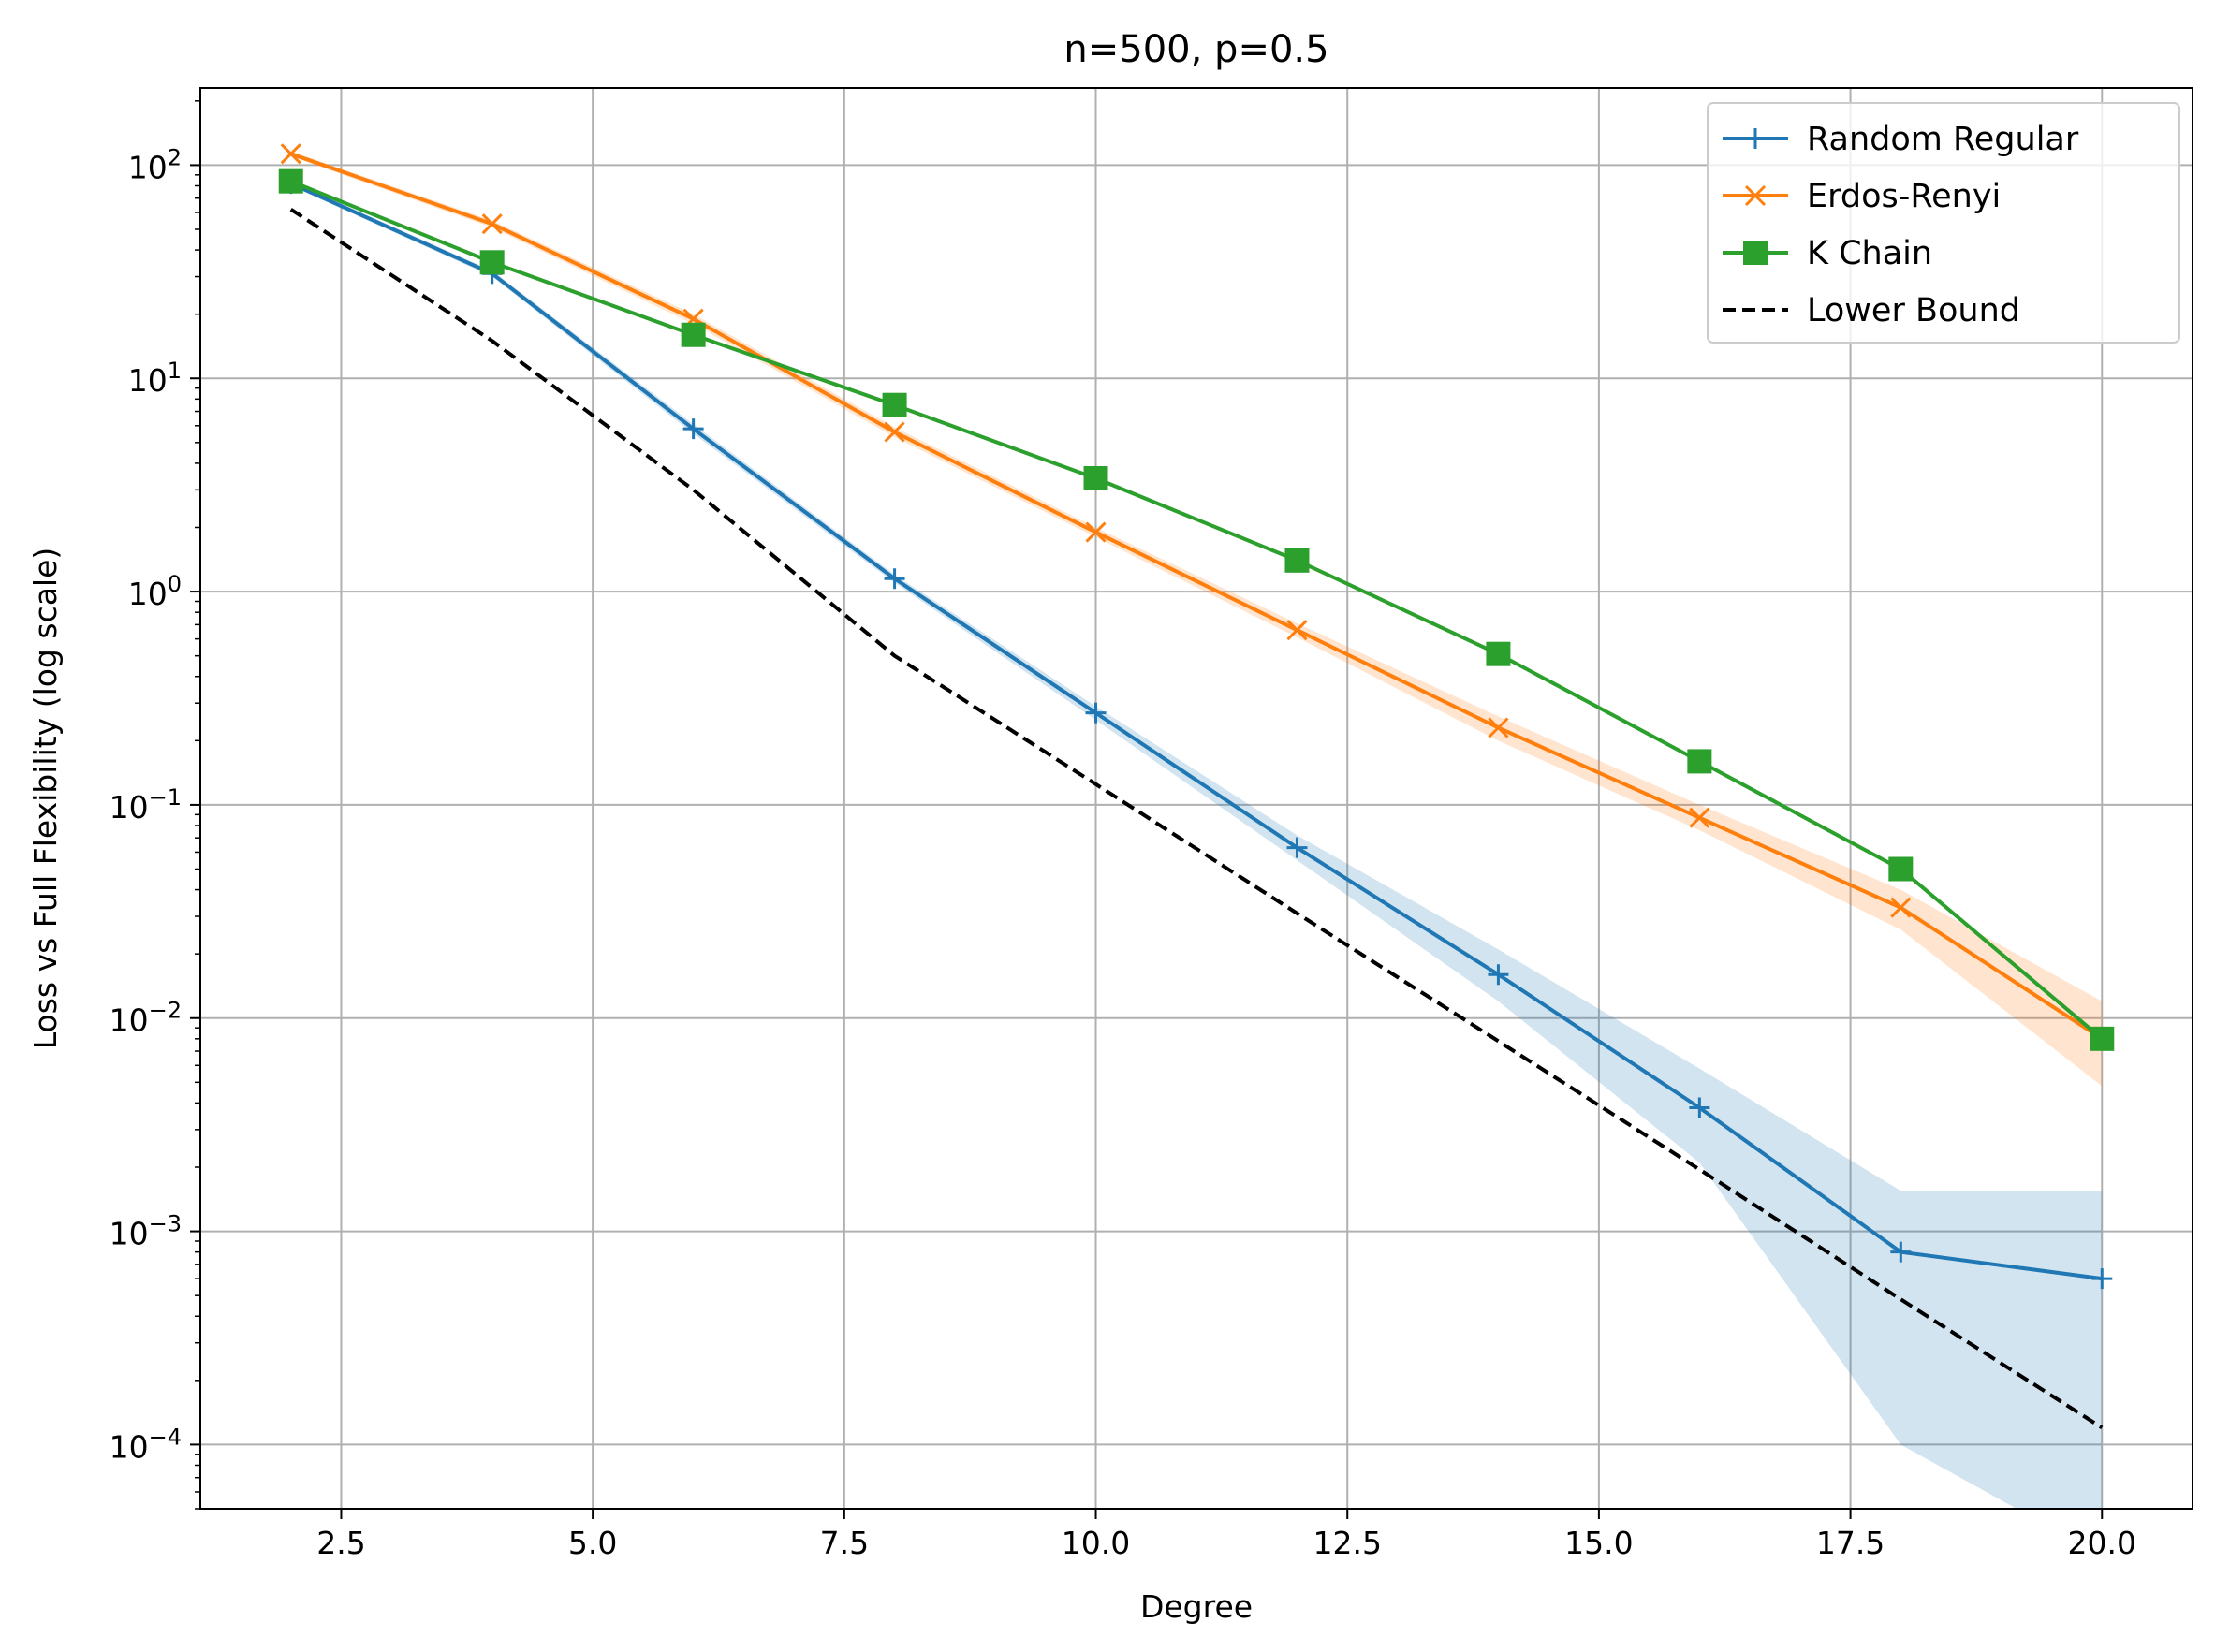 The height and width of the screenshot is (1652, 2215). What do you see at coordinates (1913, 310) in the screenshot?
I see `legend-label: Lower Bound` at bounding box center [1913, 310].